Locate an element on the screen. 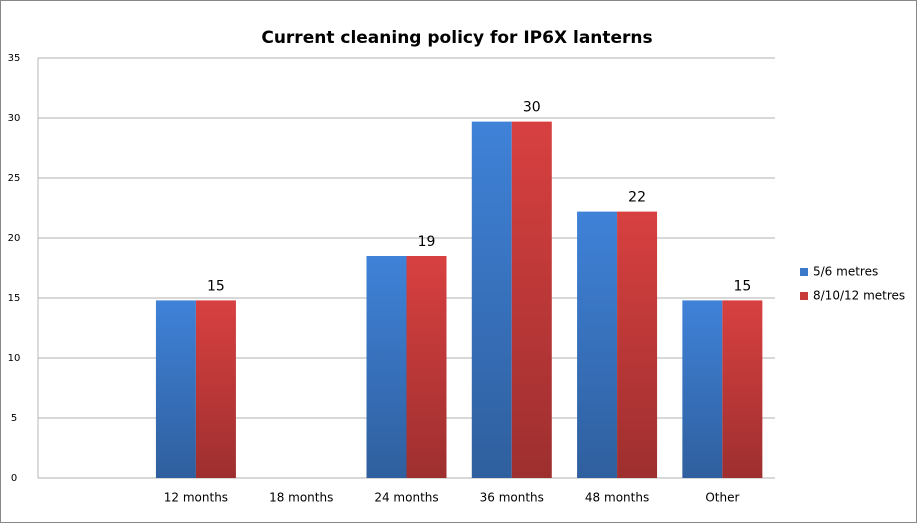 The width and height of the screenshot is (917, 523). y-tick-label: 25 is located at coordinates (14, 178).